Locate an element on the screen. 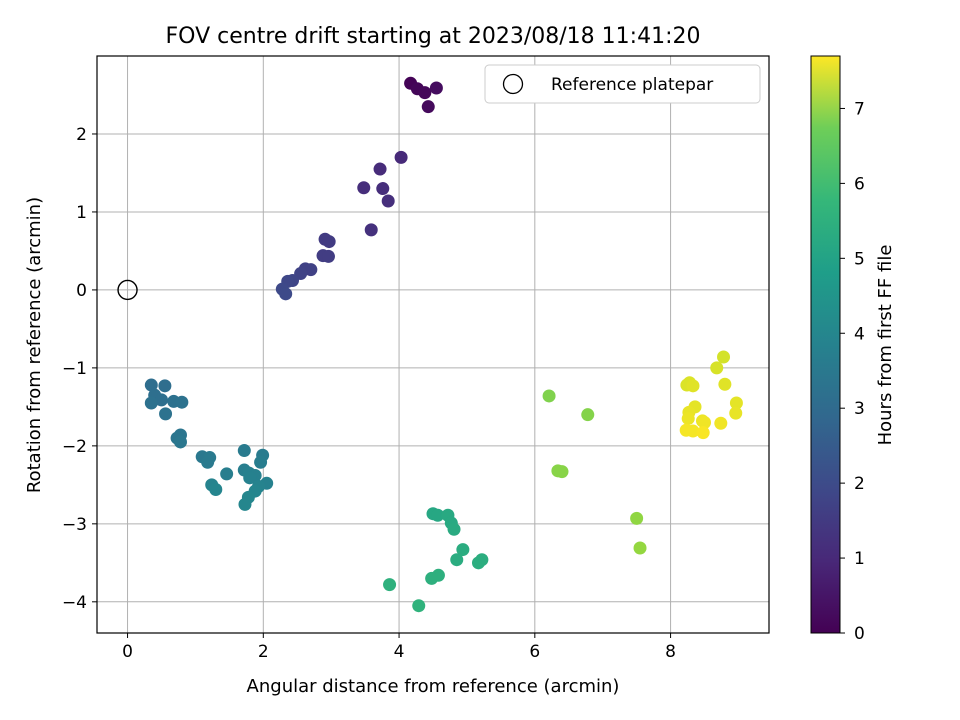 The image size is (960, 720). colorbar-gradient is located at coordinates (825, 344).